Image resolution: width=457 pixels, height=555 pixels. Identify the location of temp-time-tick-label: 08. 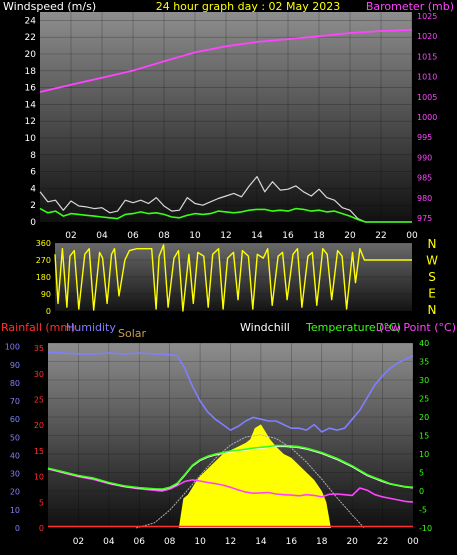
(170, 542).